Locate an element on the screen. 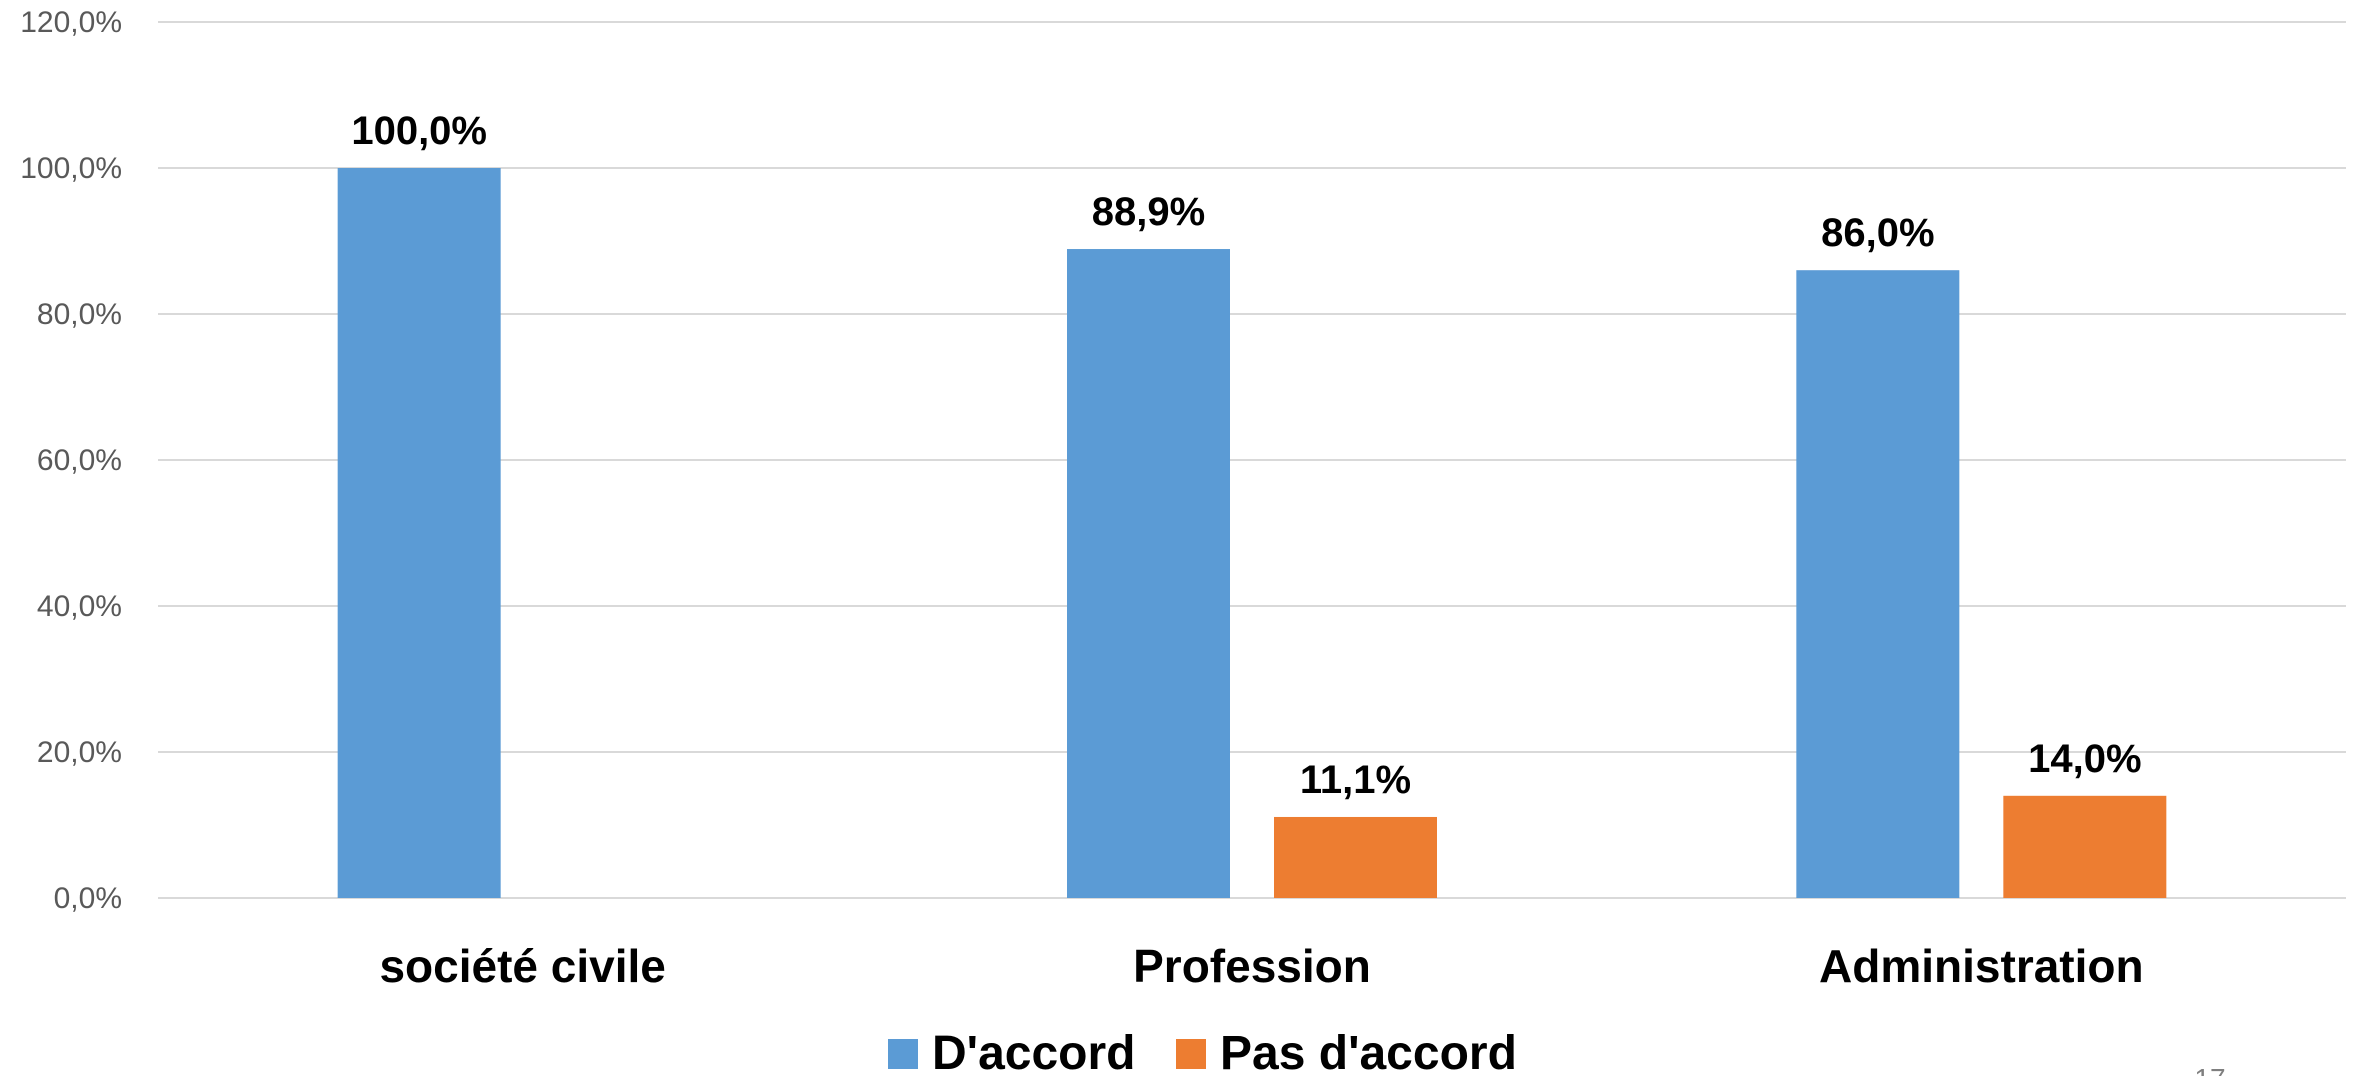 This screenshot has width=2359, height=1076. data-label: 86,0% is located at coordinates (1877, 233).